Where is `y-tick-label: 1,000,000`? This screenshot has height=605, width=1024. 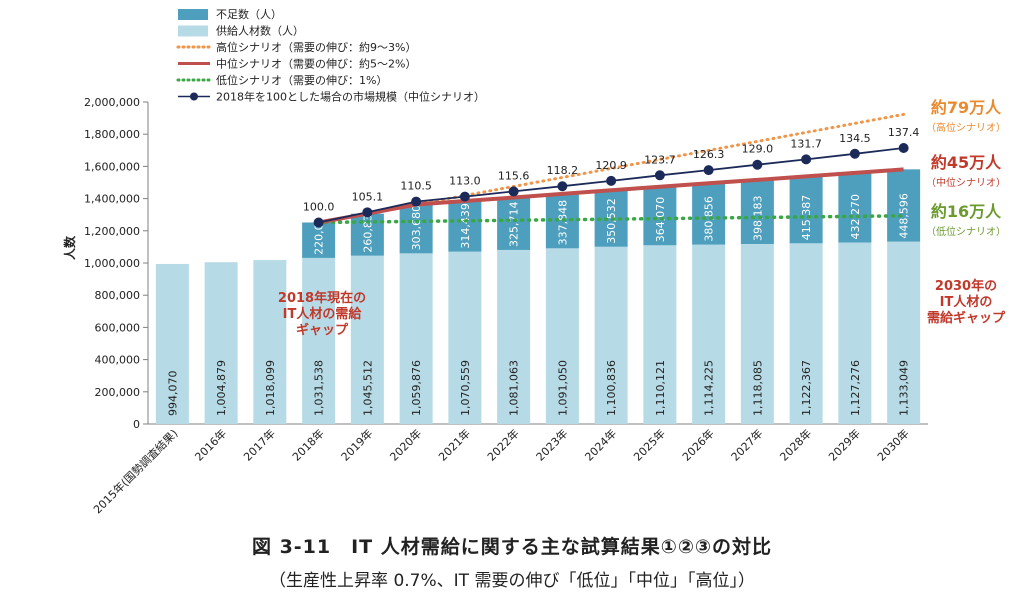 y-tick-label: 1,000,000 is located at coordinates (112, 263).